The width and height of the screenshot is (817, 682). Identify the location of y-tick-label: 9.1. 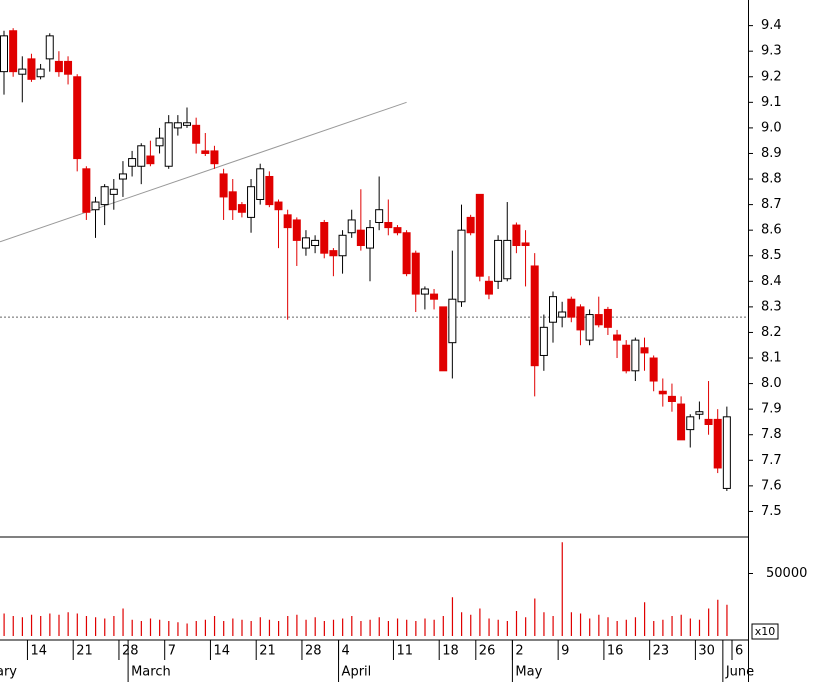
(771, 102).